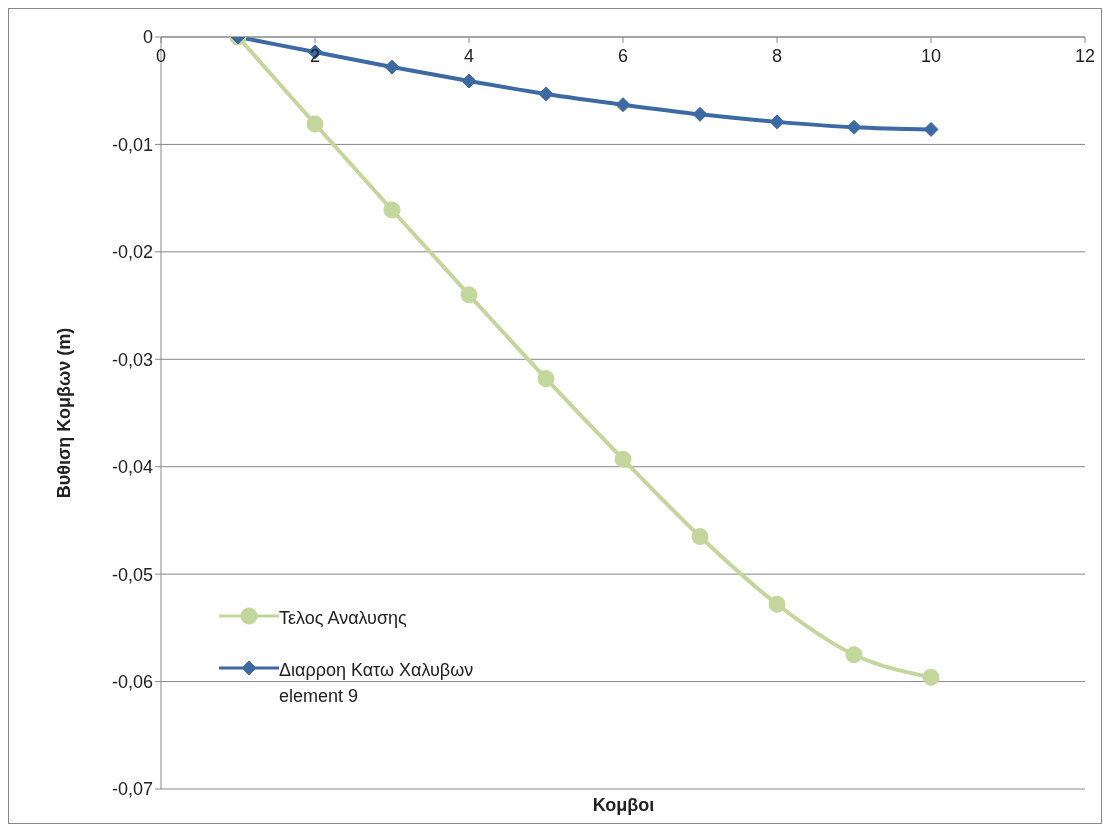 The width and height of the screenshot is (1110, 832). I want to click on x-tick-label: 4, so click(469, 55).